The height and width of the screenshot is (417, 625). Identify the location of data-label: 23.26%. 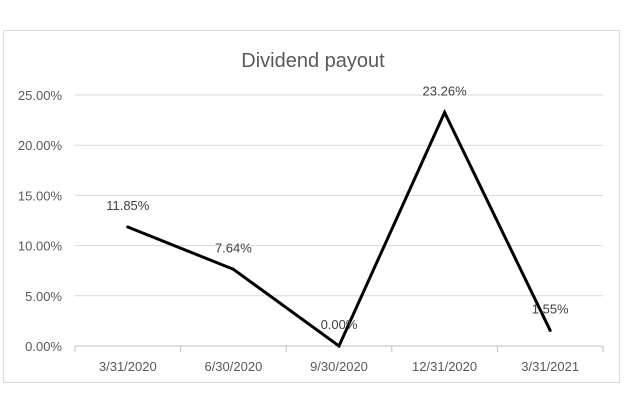
(445, 90).